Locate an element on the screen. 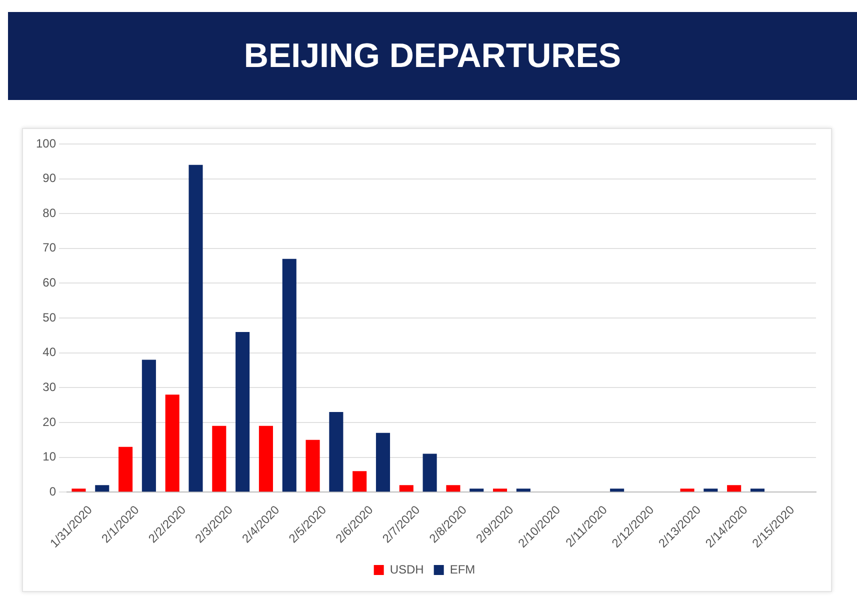 The image size is (857, 598). chart-title: BEIJING DEPARTURES is located at coordinates (432, 56).